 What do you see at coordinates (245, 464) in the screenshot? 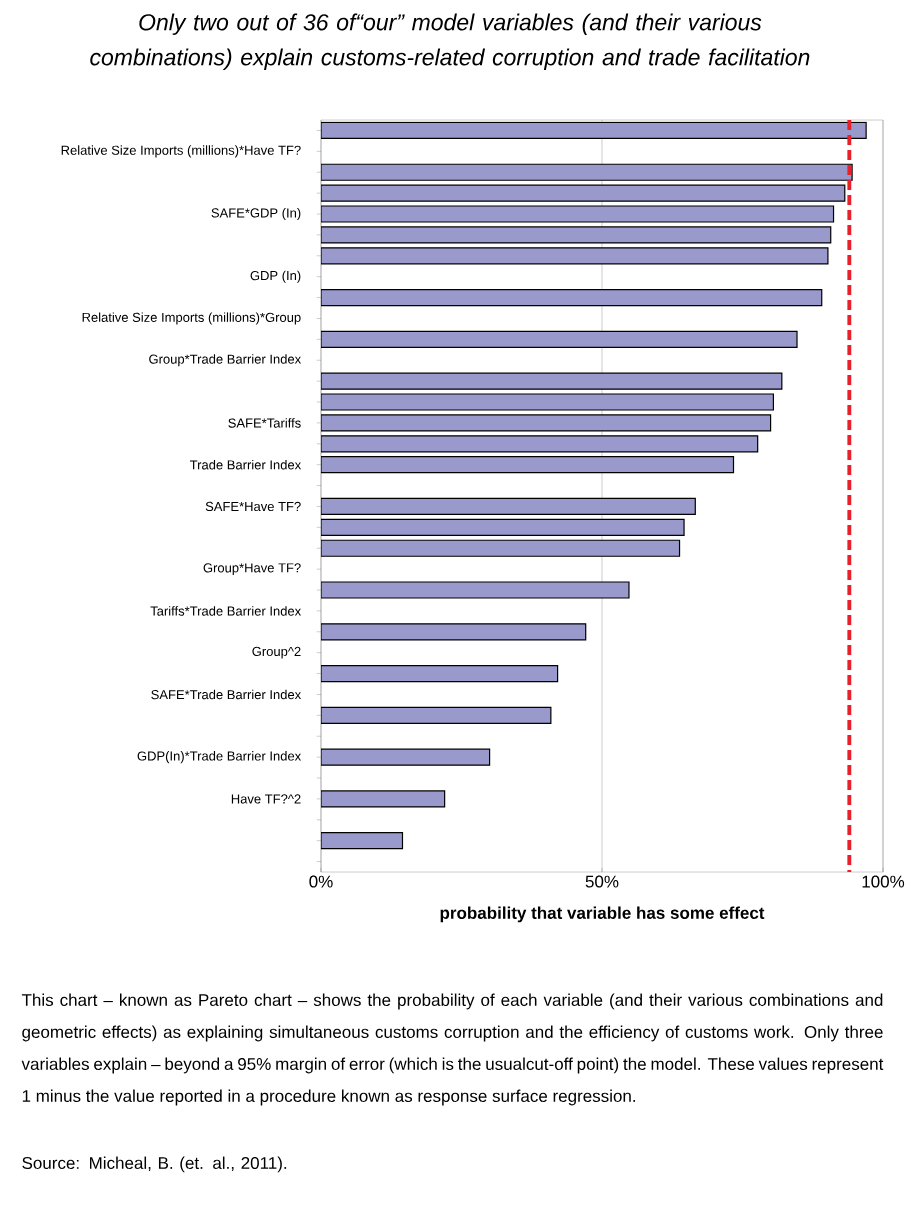
I see `y-tick-label: Trade Barrier Index` at bounding box center [245, 464].